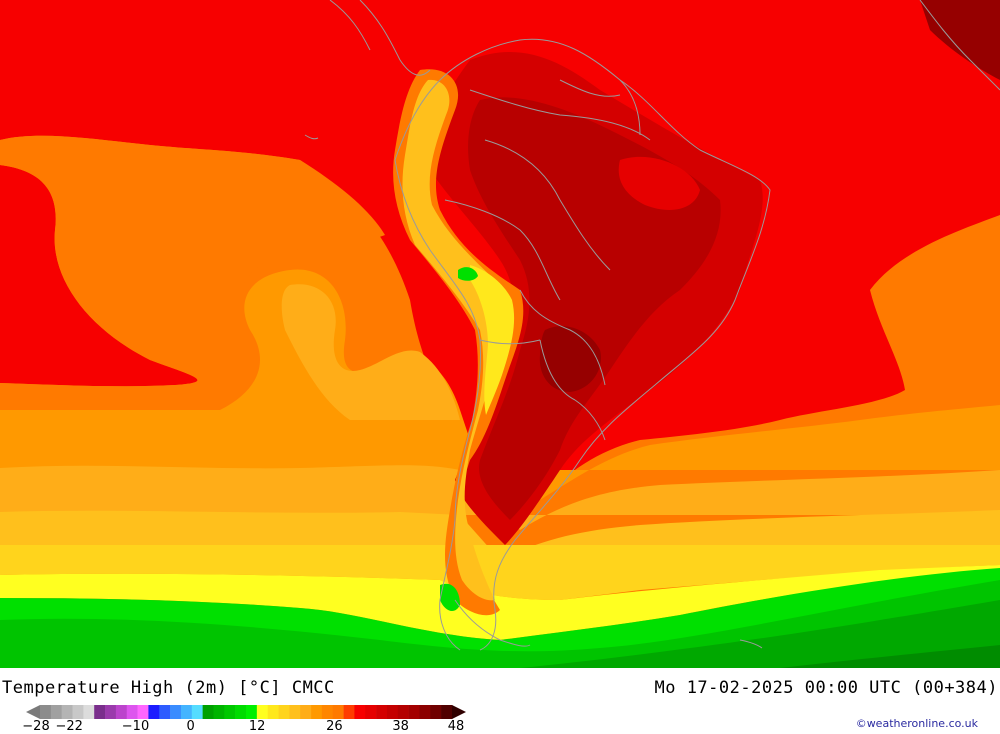  Describe the element at coordinates (500, 602) in the screenshot. I see `yellow-band` at that location.